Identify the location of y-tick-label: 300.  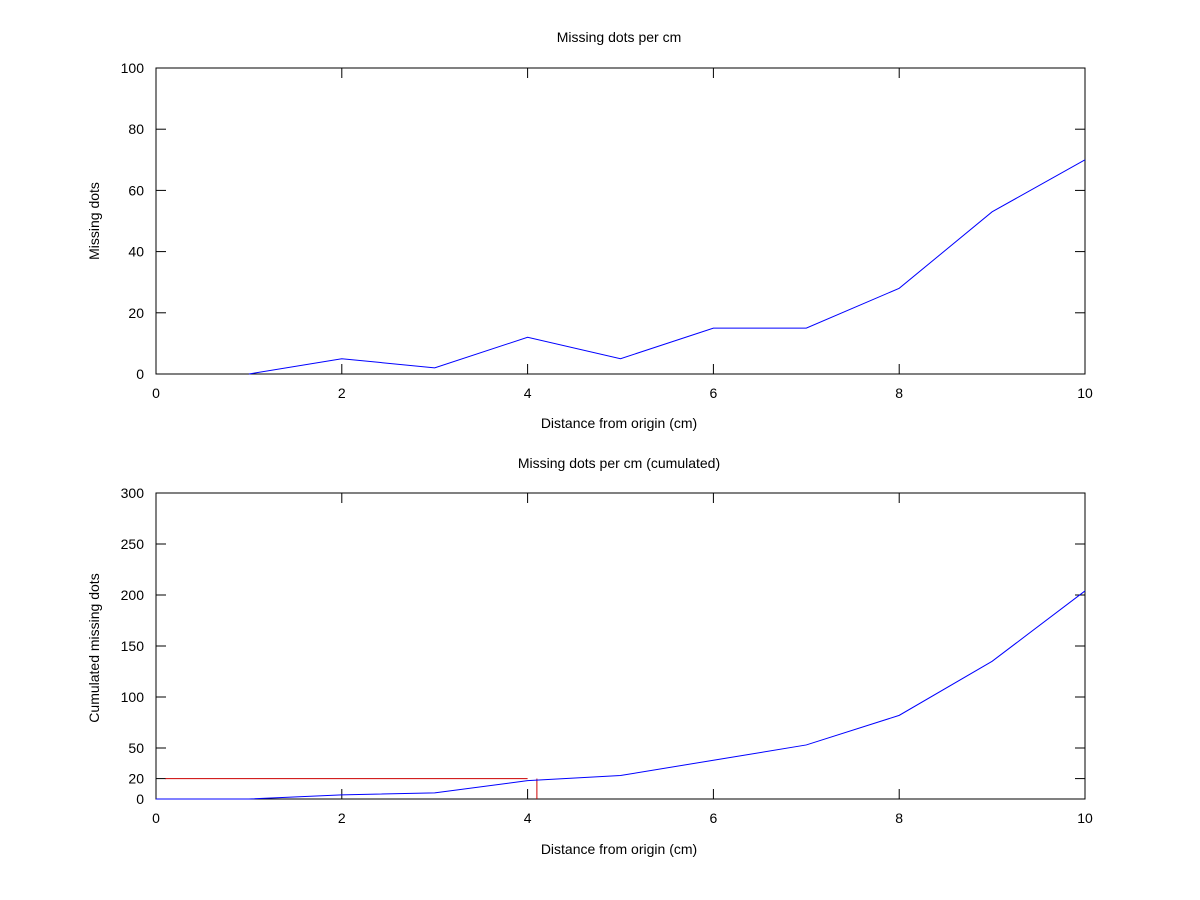
(133, 493).